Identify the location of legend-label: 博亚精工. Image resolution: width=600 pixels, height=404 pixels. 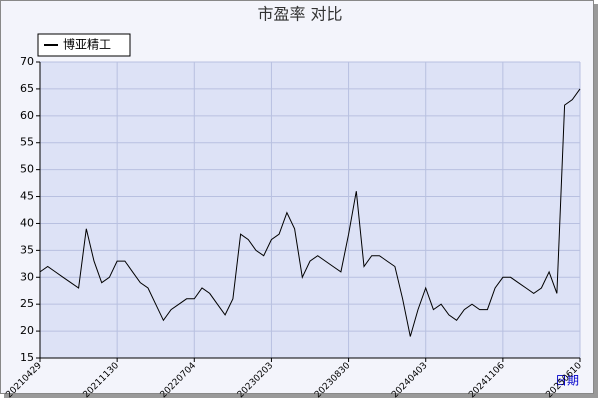
(87, 44).